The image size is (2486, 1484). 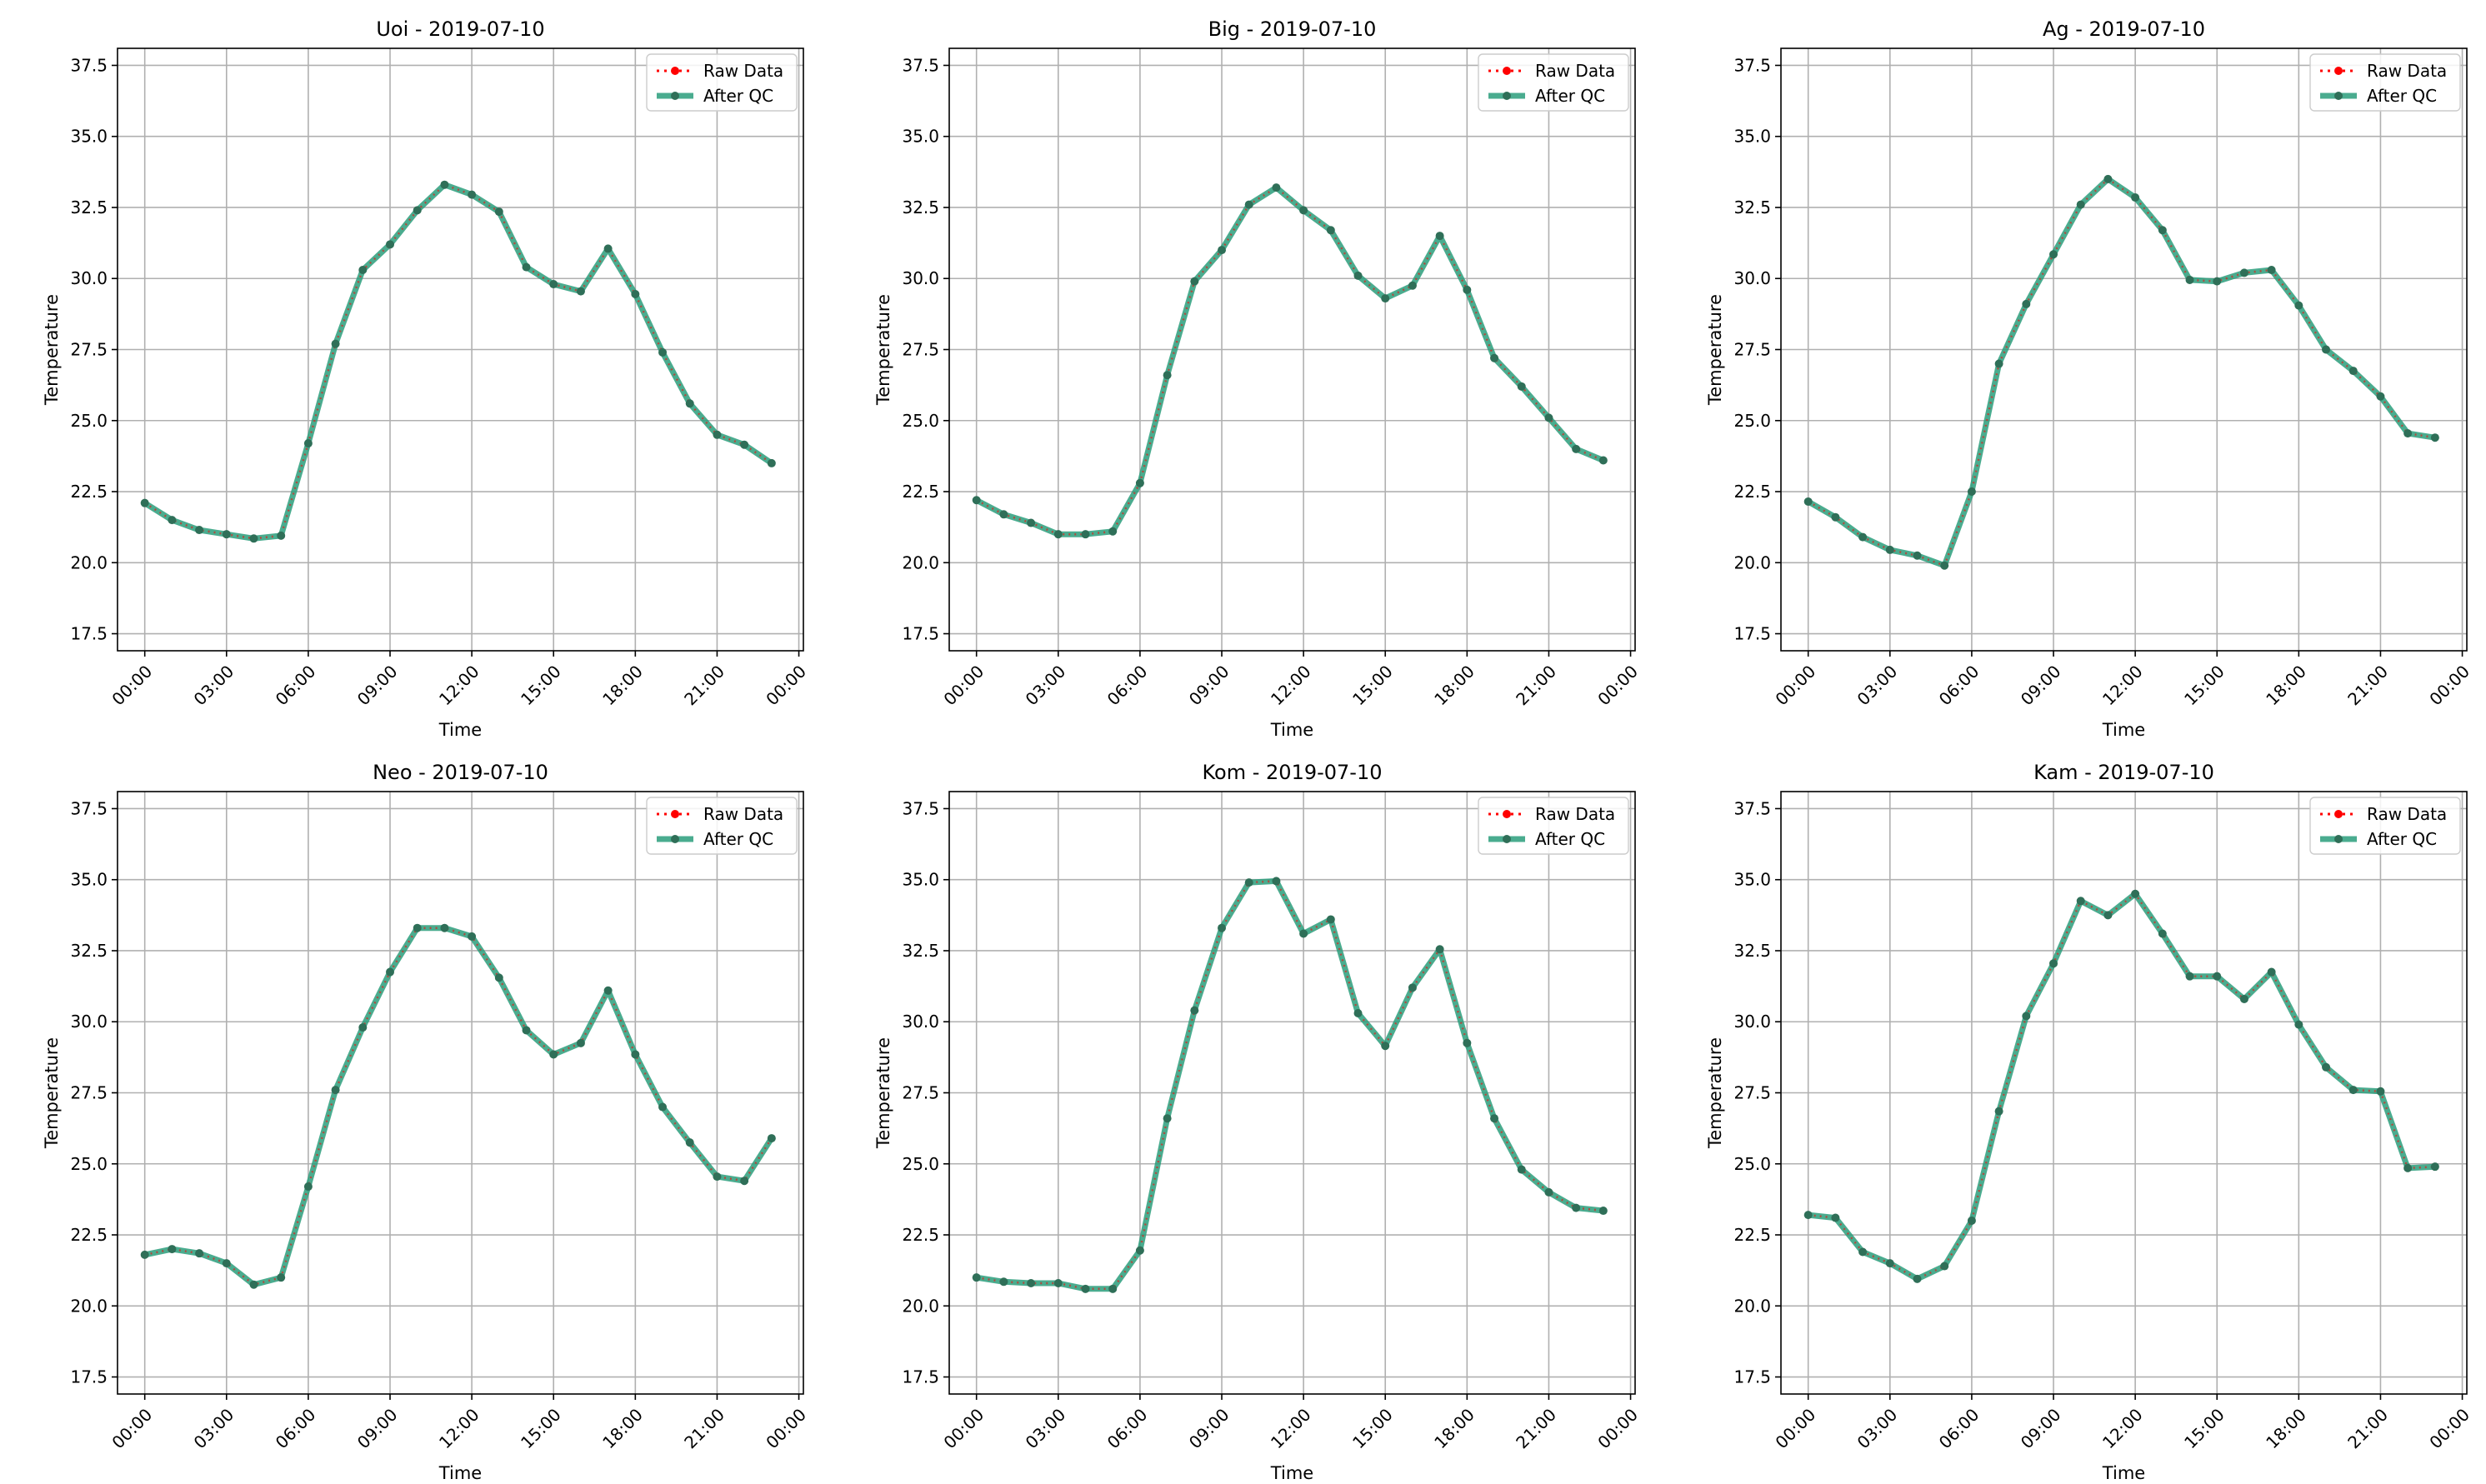 I want to click on x-tick-label: 00:00, so click(x=2449, y=1429).